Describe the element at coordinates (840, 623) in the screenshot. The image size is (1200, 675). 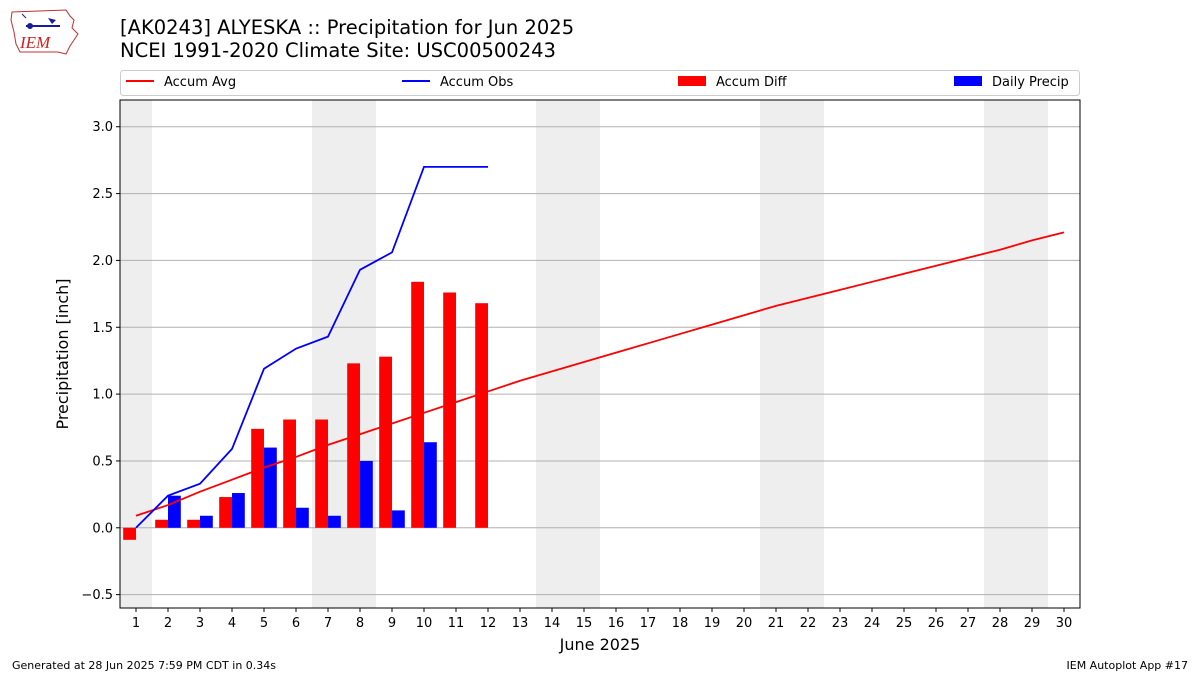
I see `x-tick-label: 23` at that location.